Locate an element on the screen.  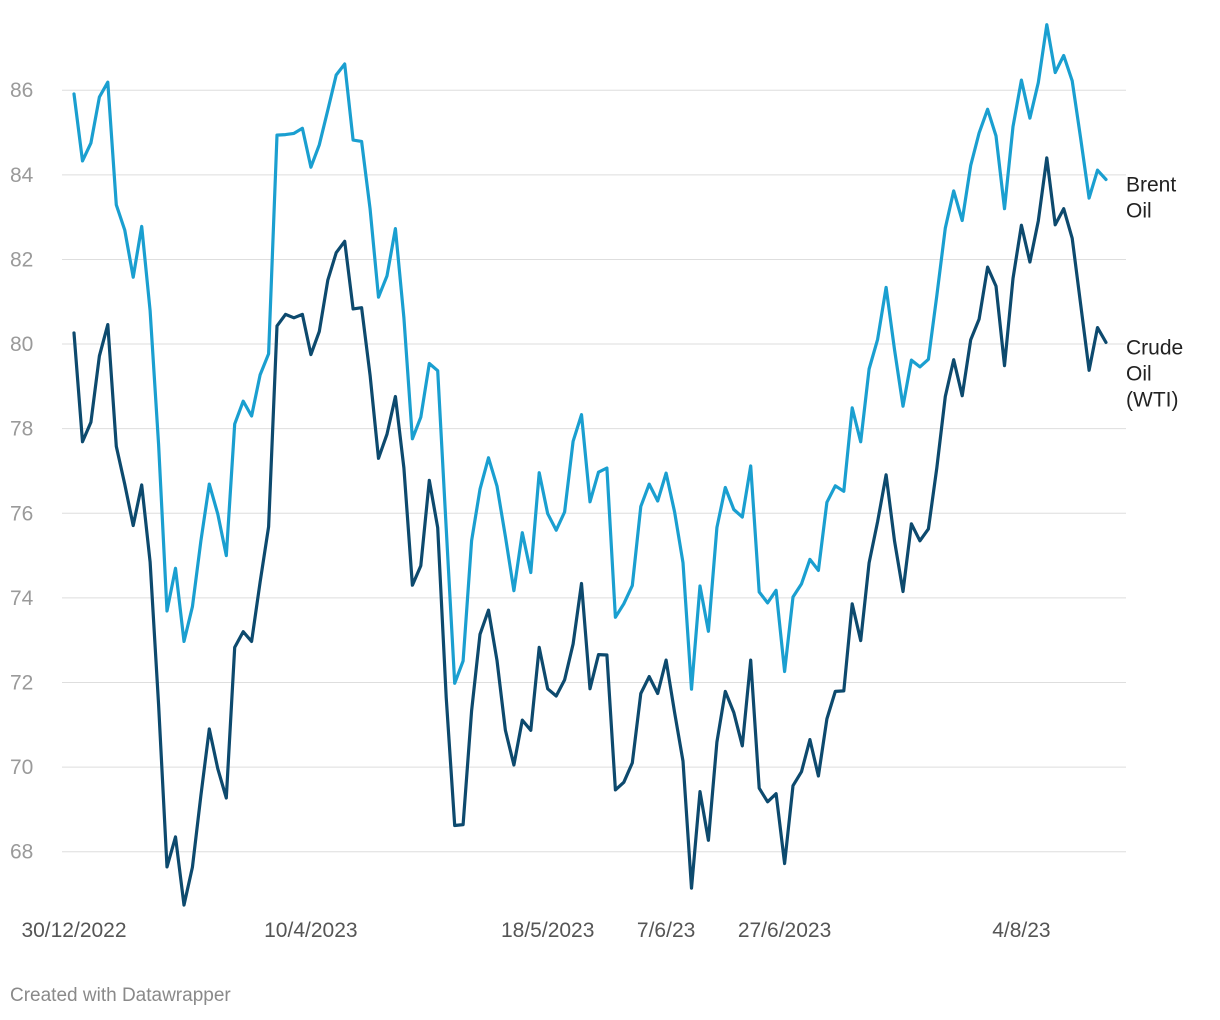
y-tick-label: 68 is located at coordinates (21, 852).